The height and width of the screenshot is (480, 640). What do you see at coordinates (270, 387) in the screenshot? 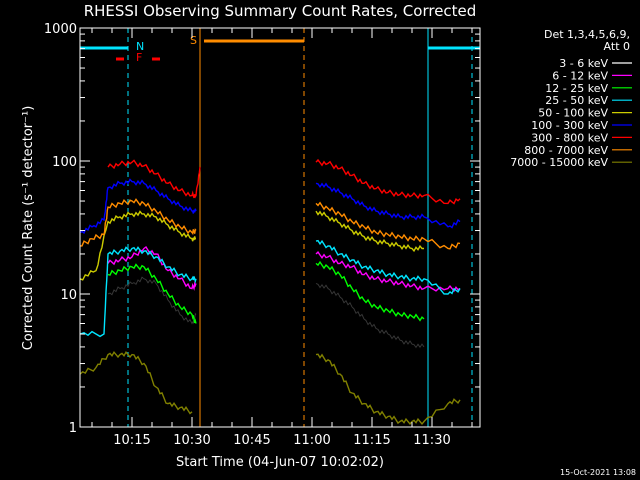
I see `series-7000-to-15000keV-kev` at bounding box center [270, 387].